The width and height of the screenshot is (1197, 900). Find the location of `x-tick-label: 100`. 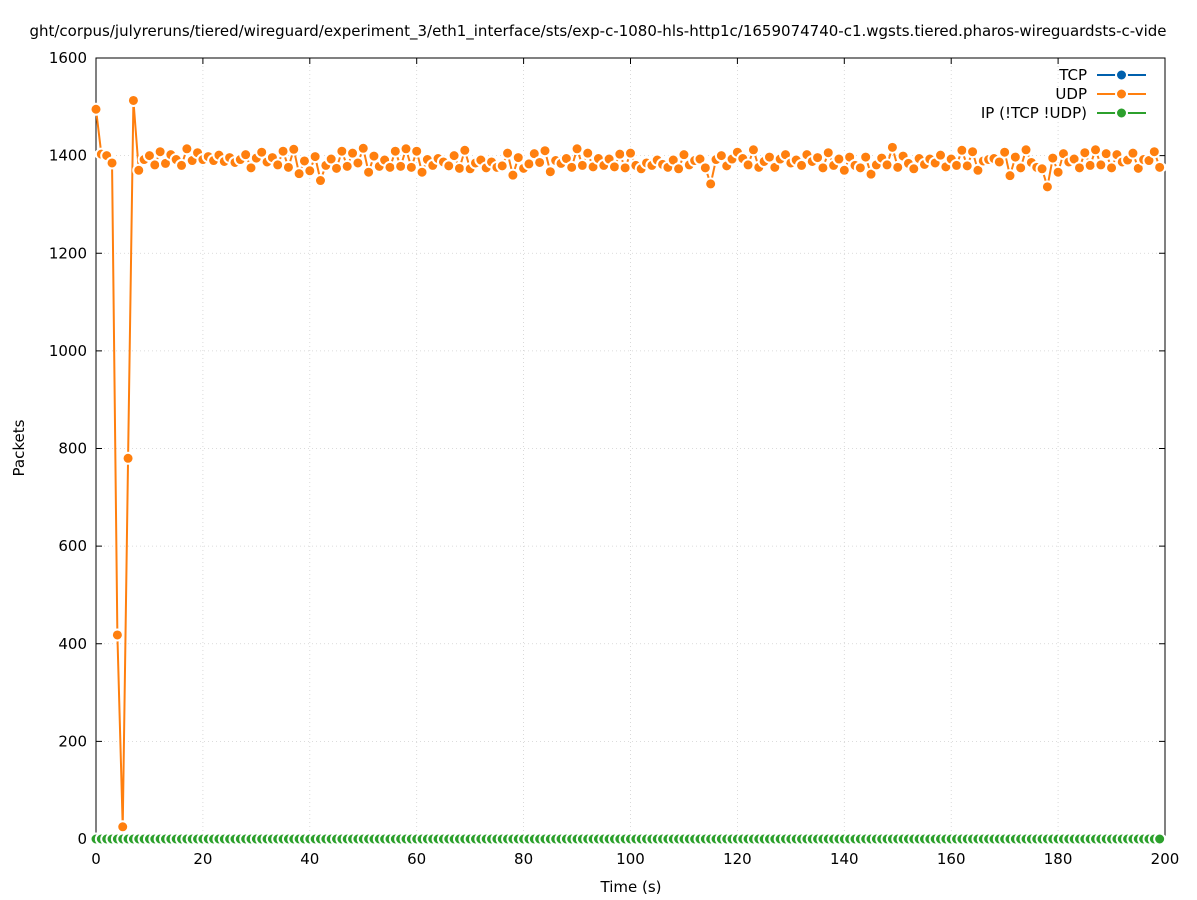

x-tick-label: 100 is located at coordinates (630, 859).